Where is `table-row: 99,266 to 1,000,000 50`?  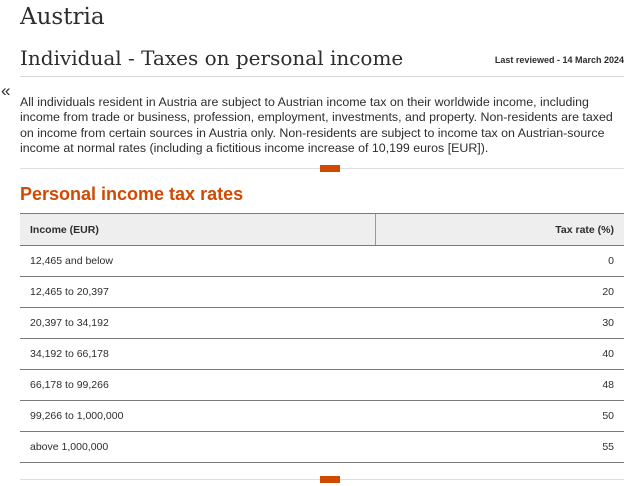 table-row: 99,266 to 1,000,000 50 is located at coordinates (322, 416).